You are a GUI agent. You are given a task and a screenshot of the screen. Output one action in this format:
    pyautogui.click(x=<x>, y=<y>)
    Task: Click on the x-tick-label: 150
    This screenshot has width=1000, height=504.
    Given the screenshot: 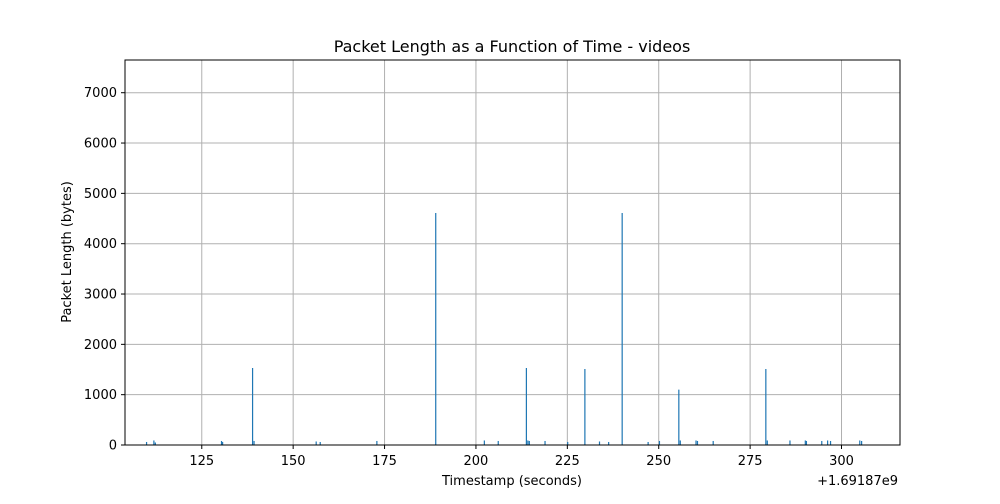 What is the action you would take?
    pyautogui.click(x=293, y=461)
    